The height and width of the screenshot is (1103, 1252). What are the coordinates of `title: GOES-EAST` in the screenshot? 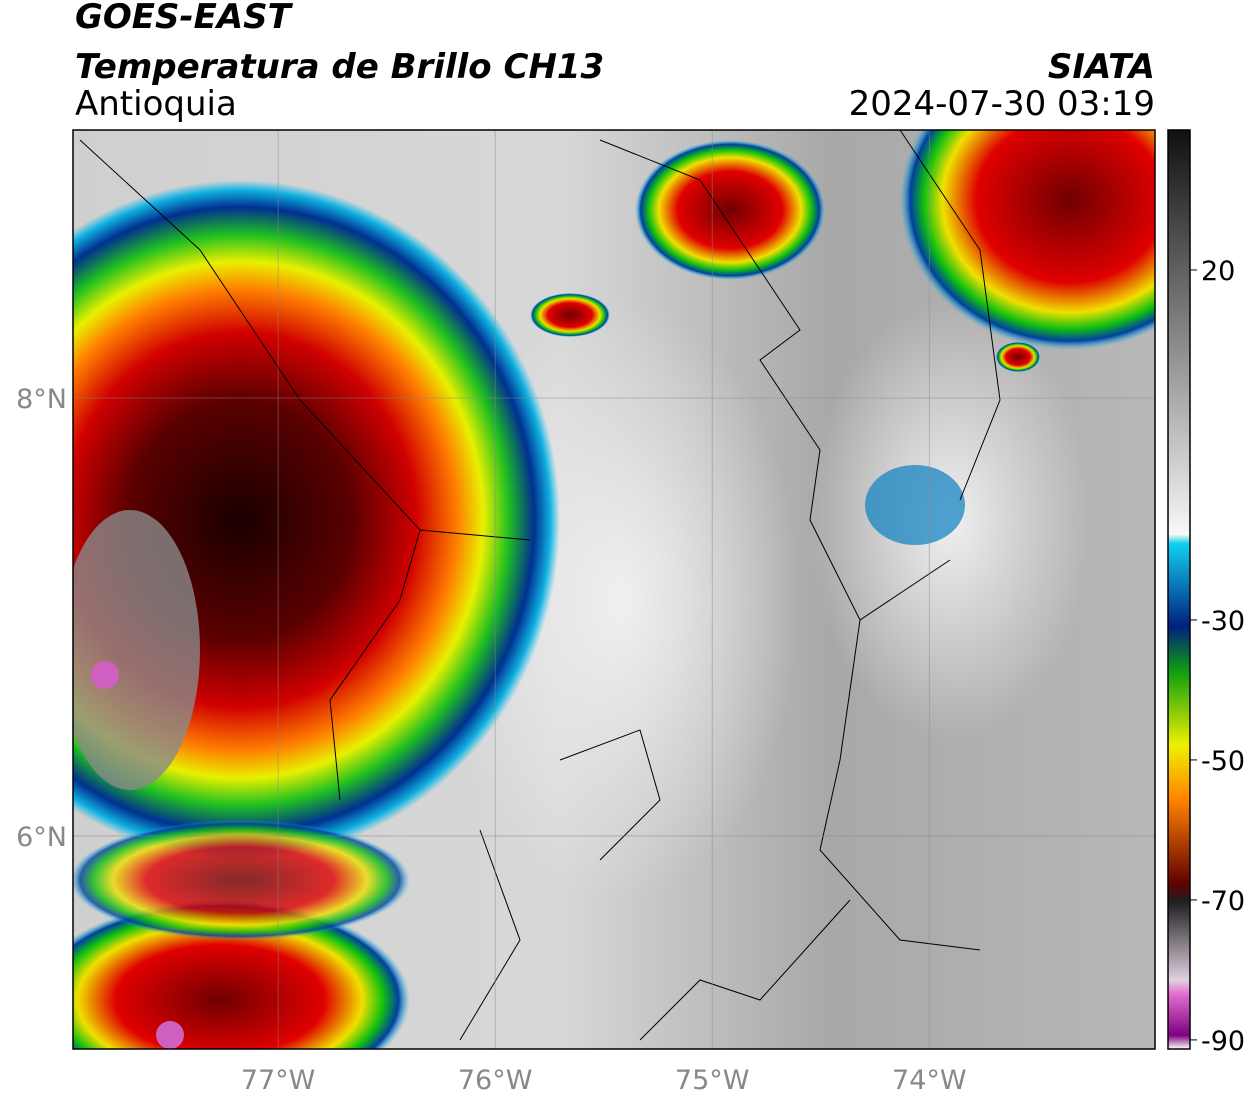 It's located at (184, 18).